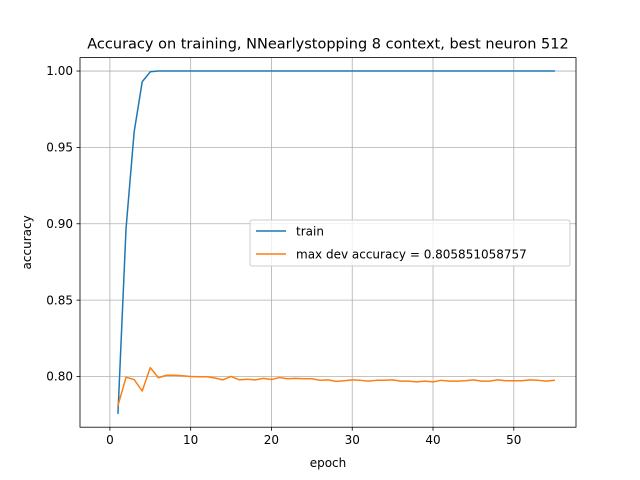 This screenshot has width=640, height=480. I want to click on y-tick-label: 0.85, so click(59, 300).